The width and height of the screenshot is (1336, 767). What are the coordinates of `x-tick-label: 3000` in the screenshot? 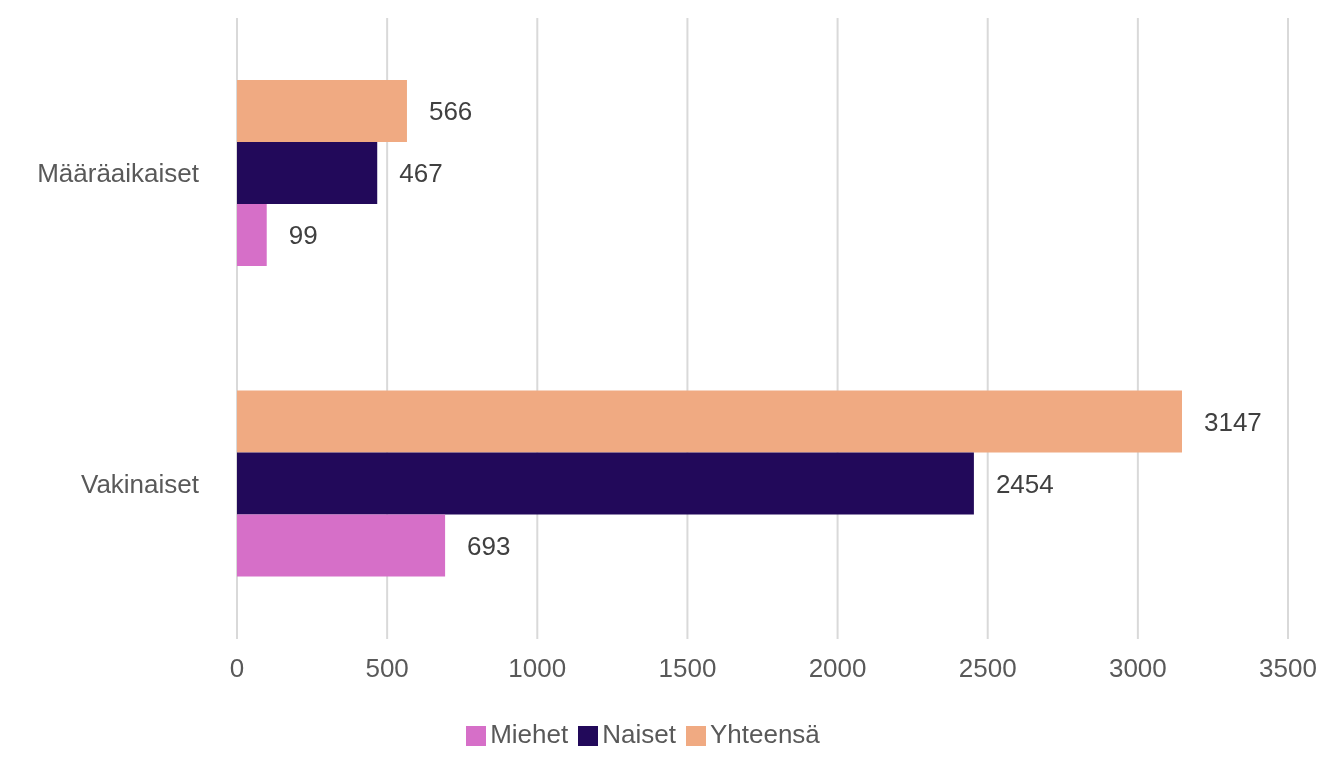 It's located at (1137, 668).